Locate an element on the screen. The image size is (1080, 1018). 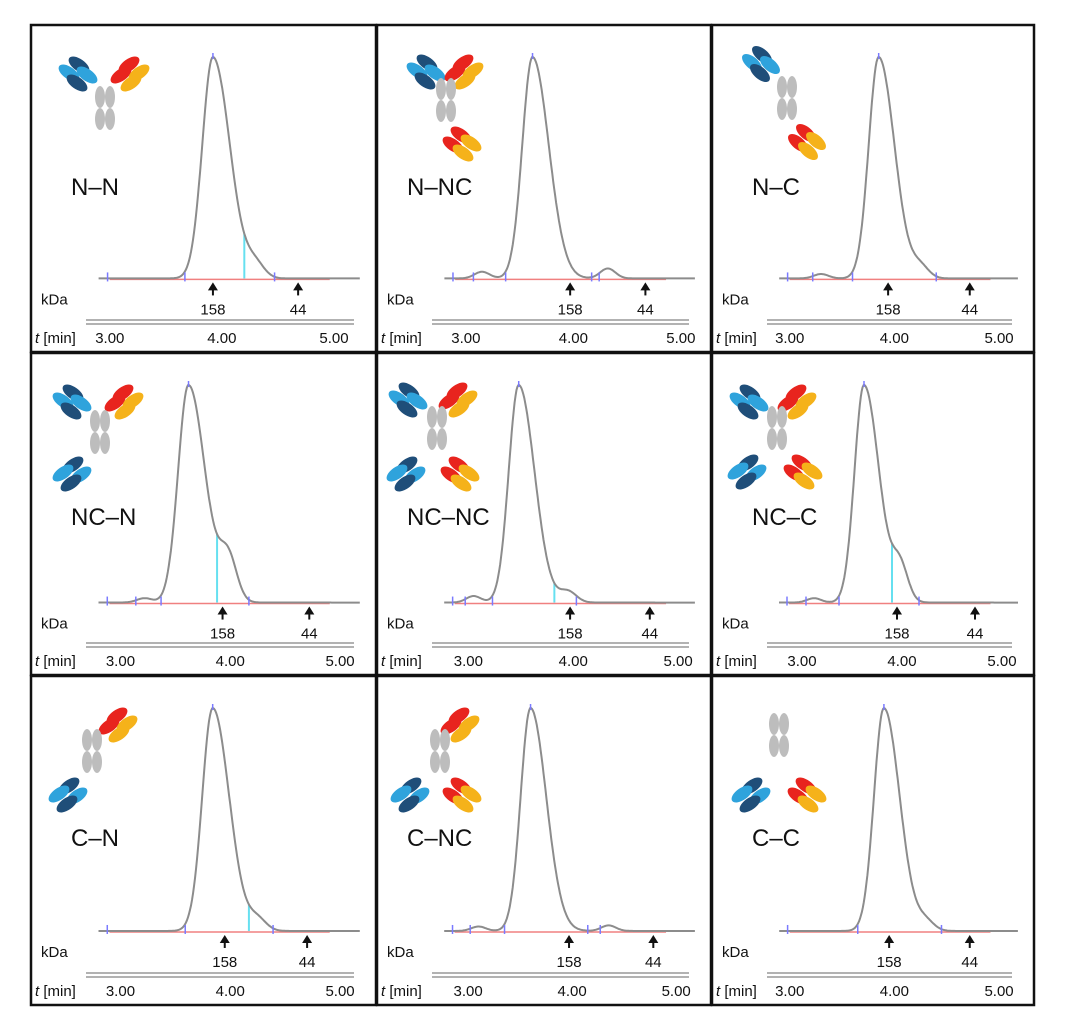
chromatogram-panel: NC–C 158 44 kDa t [min] 3.00 4.00 5.00 is located at coordinates (873, 514).